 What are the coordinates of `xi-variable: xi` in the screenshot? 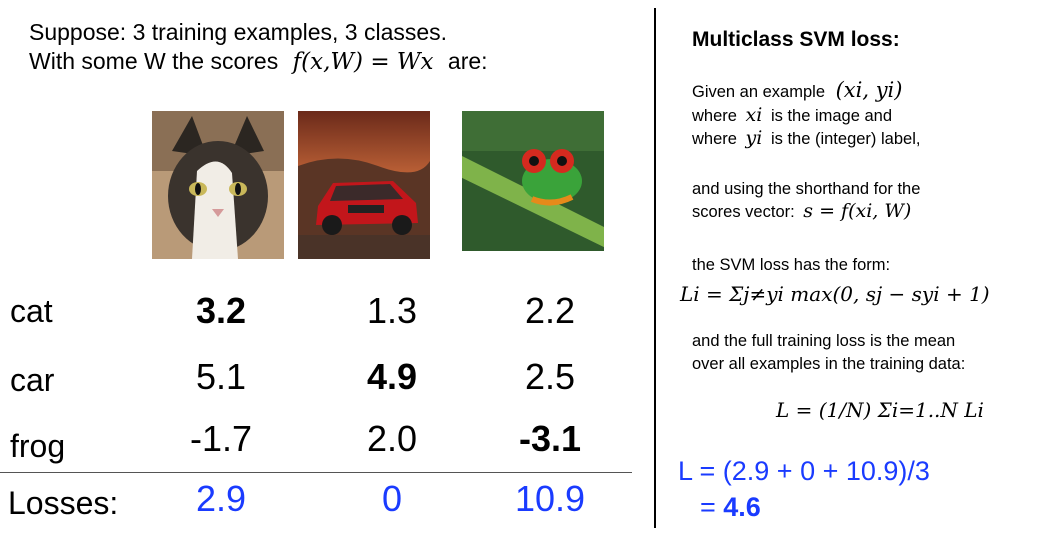 It's located at (754, 115).